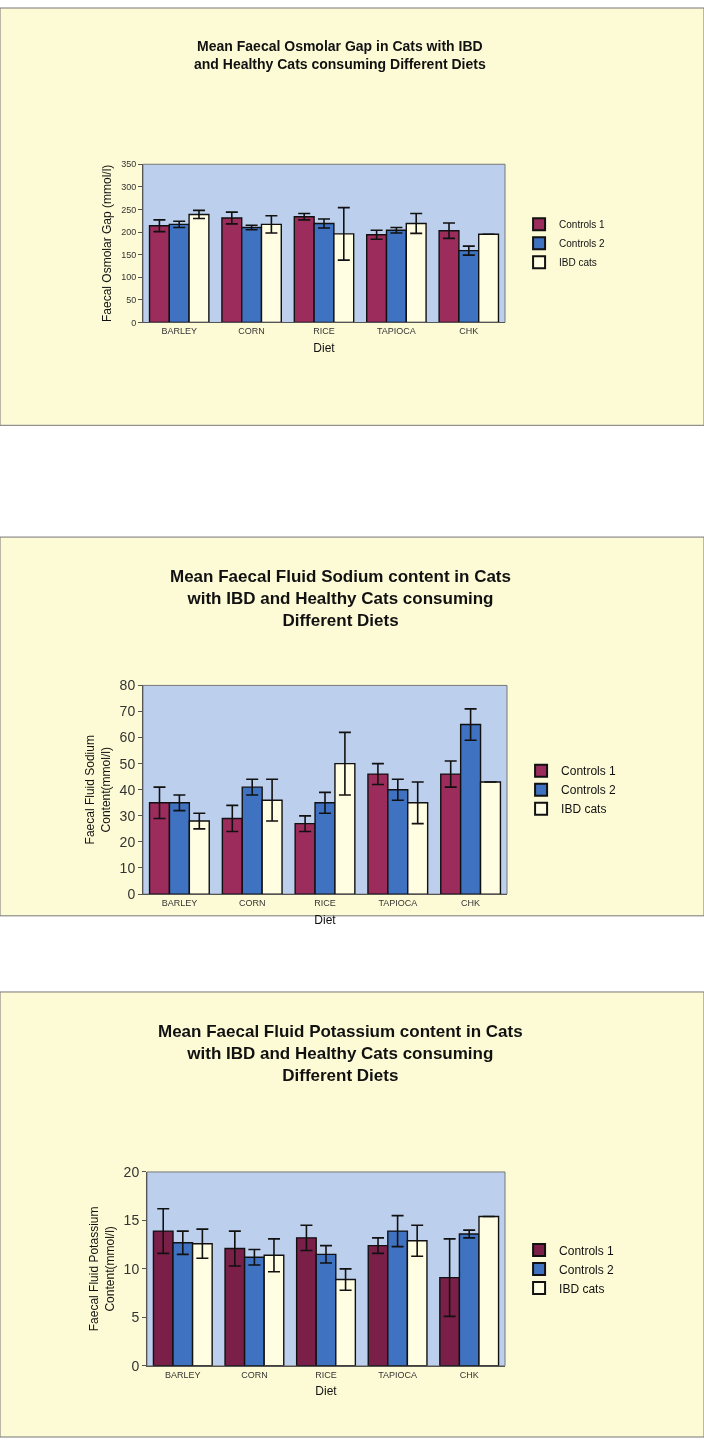 Image resolution: width=704 pixels, height=1445 pixels. Describe the element at coordinates (129, 277) in the screenshot. I see `y-tick-label: 100` at that location.